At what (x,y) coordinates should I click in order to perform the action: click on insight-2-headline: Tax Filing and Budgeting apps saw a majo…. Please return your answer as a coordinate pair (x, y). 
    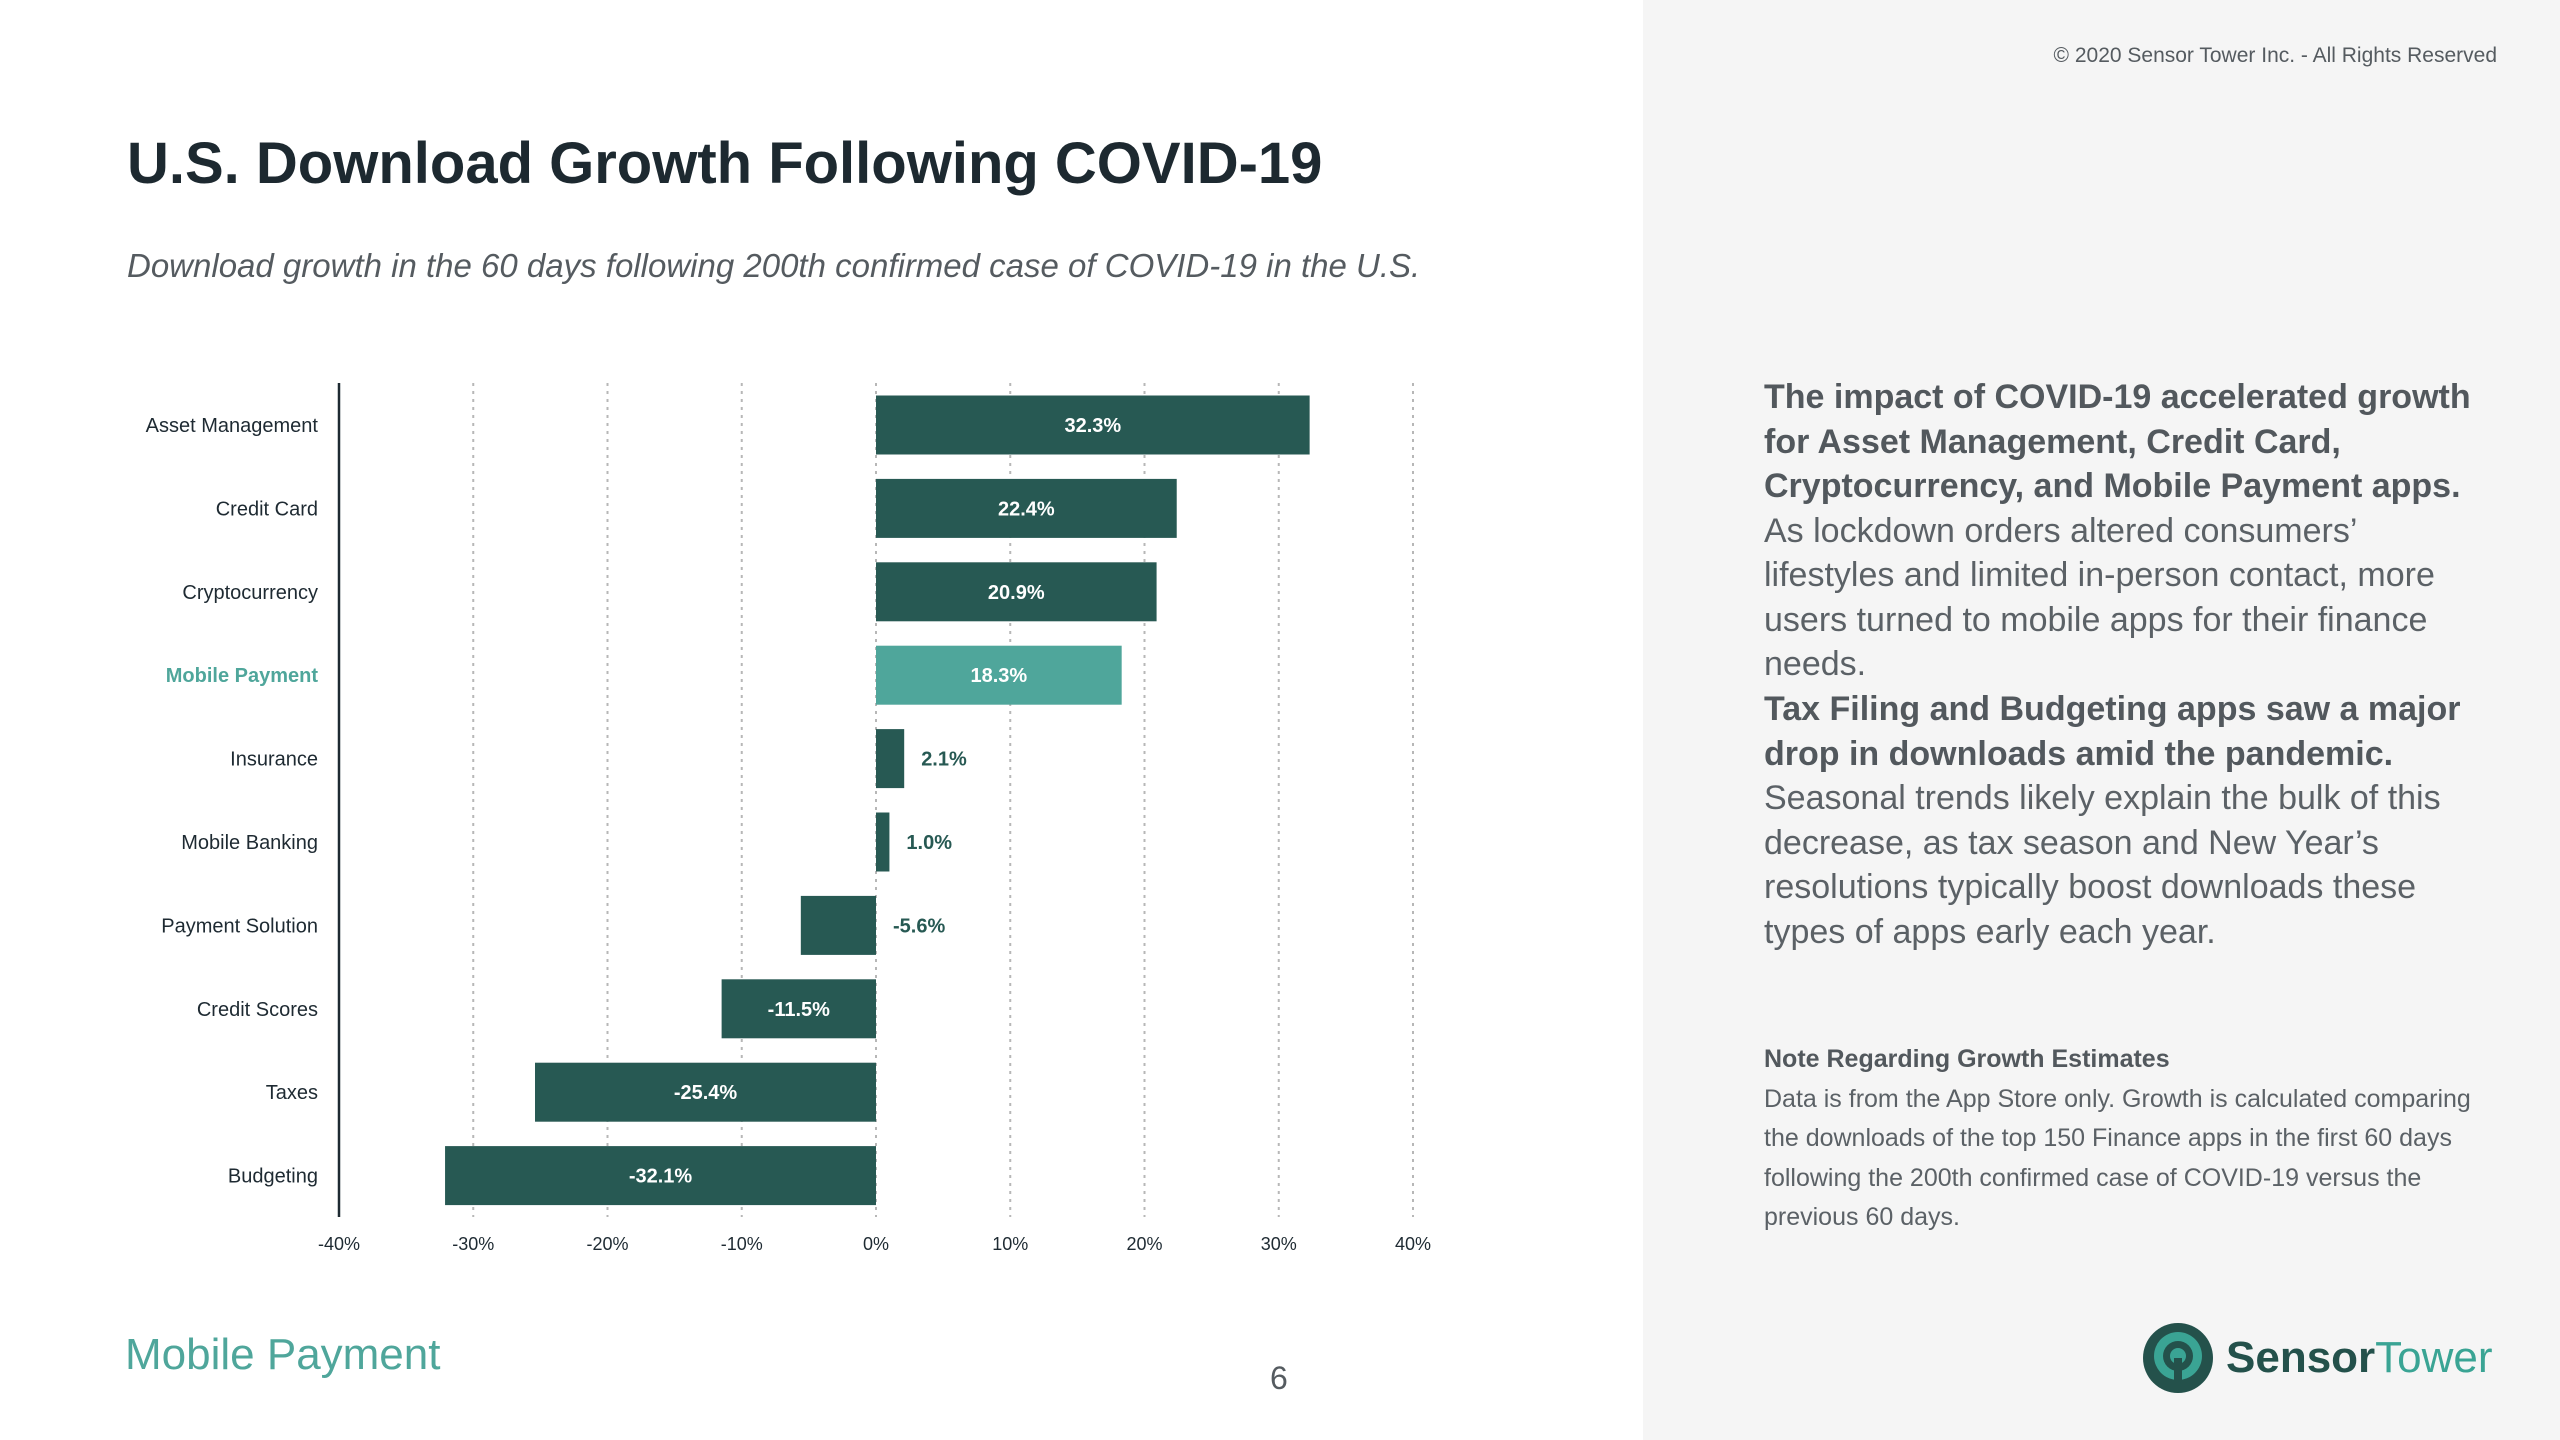
    Looking at the image, I should click on (2112, 731).